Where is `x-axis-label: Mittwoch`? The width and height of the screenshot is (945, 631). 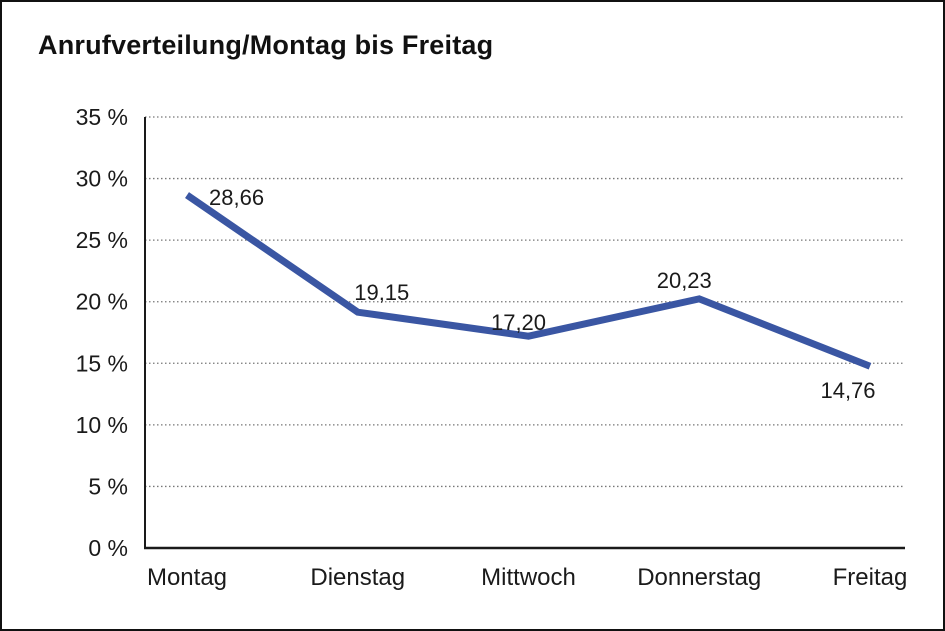 x-axis-label: Mittwoch is located at coordinates (528, 577).